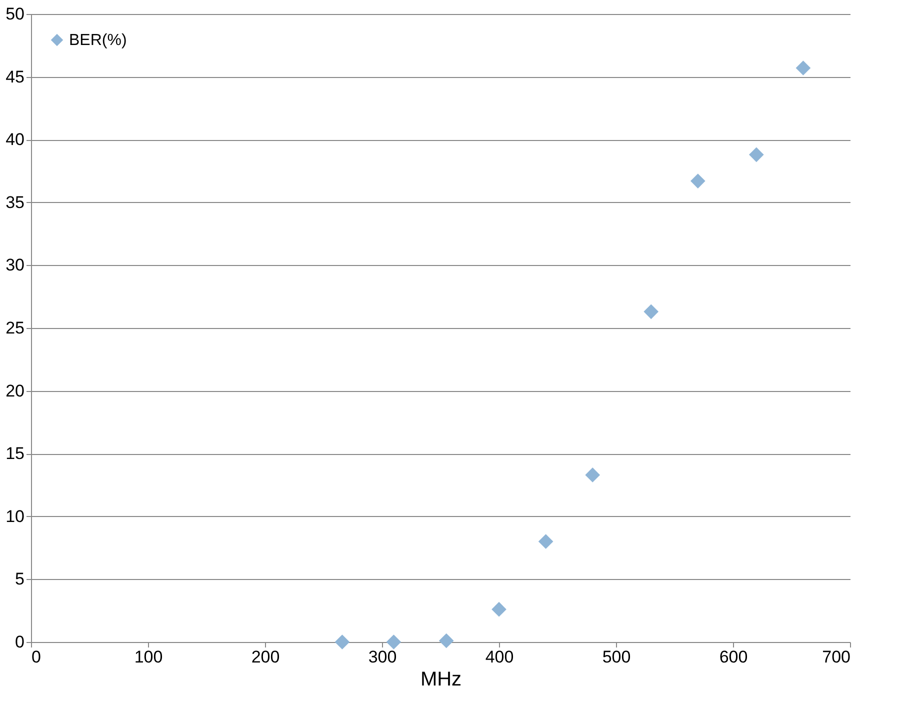  Describe the element at coordinates (19, 579) in the screenshot. I see `y-tick-label: 5` at that location.